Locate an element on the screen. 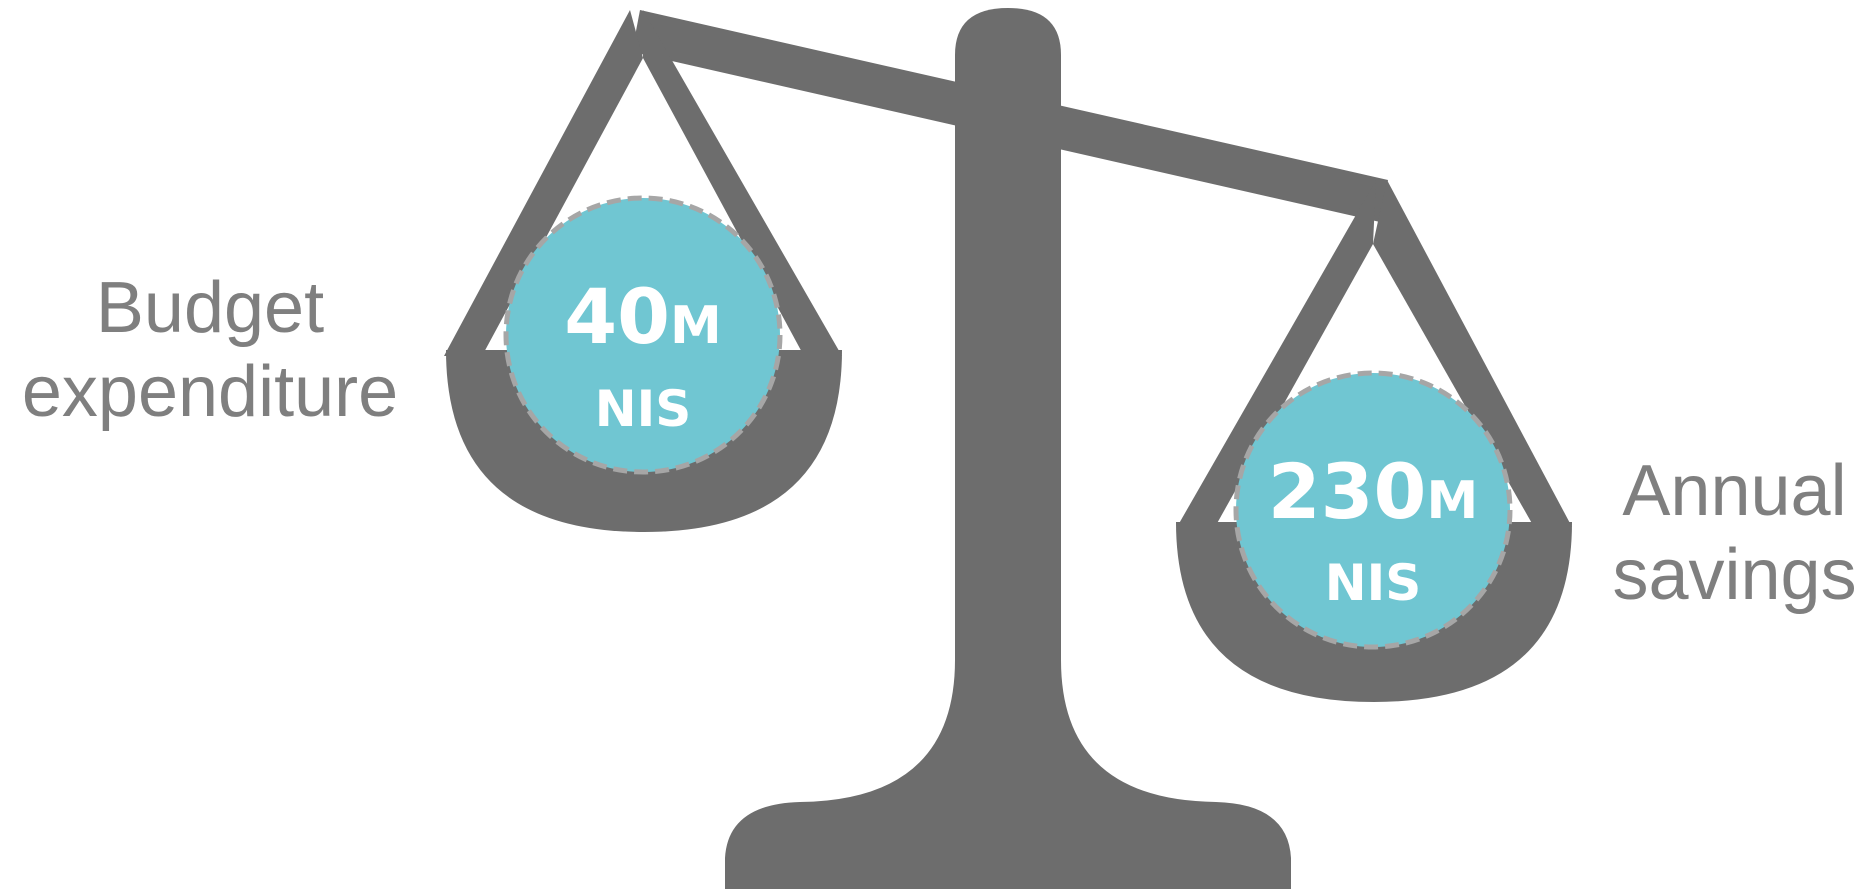  left-pan-circle: 40M NIS is located at coordinates (643, 335).